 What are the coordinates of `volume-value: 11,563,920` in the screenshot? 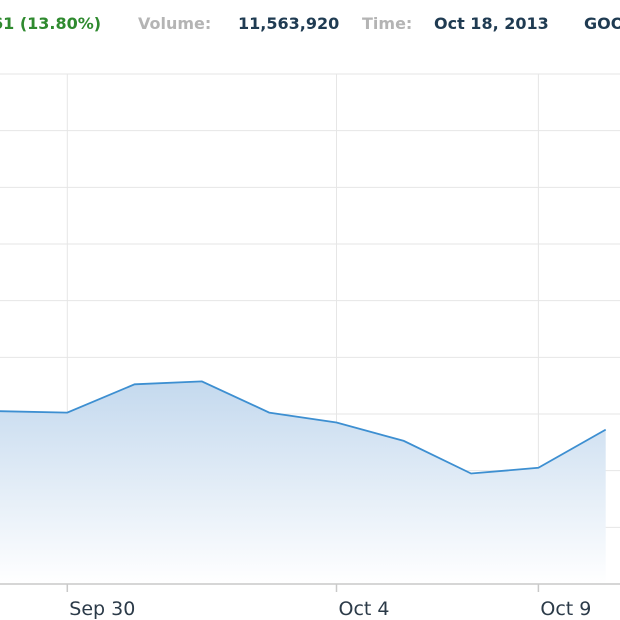 It's located at (289, 23).